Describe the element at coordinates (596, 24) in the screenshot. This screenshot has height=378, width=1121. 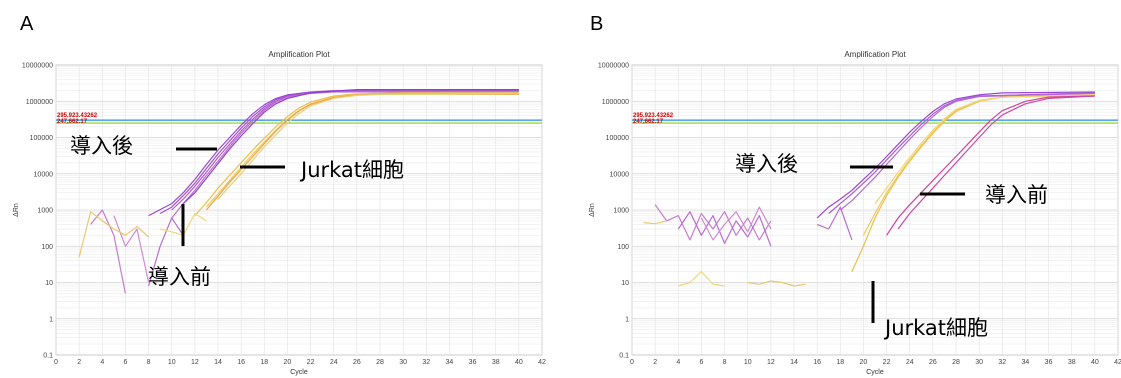
I see `panel-letter: B` at that location.